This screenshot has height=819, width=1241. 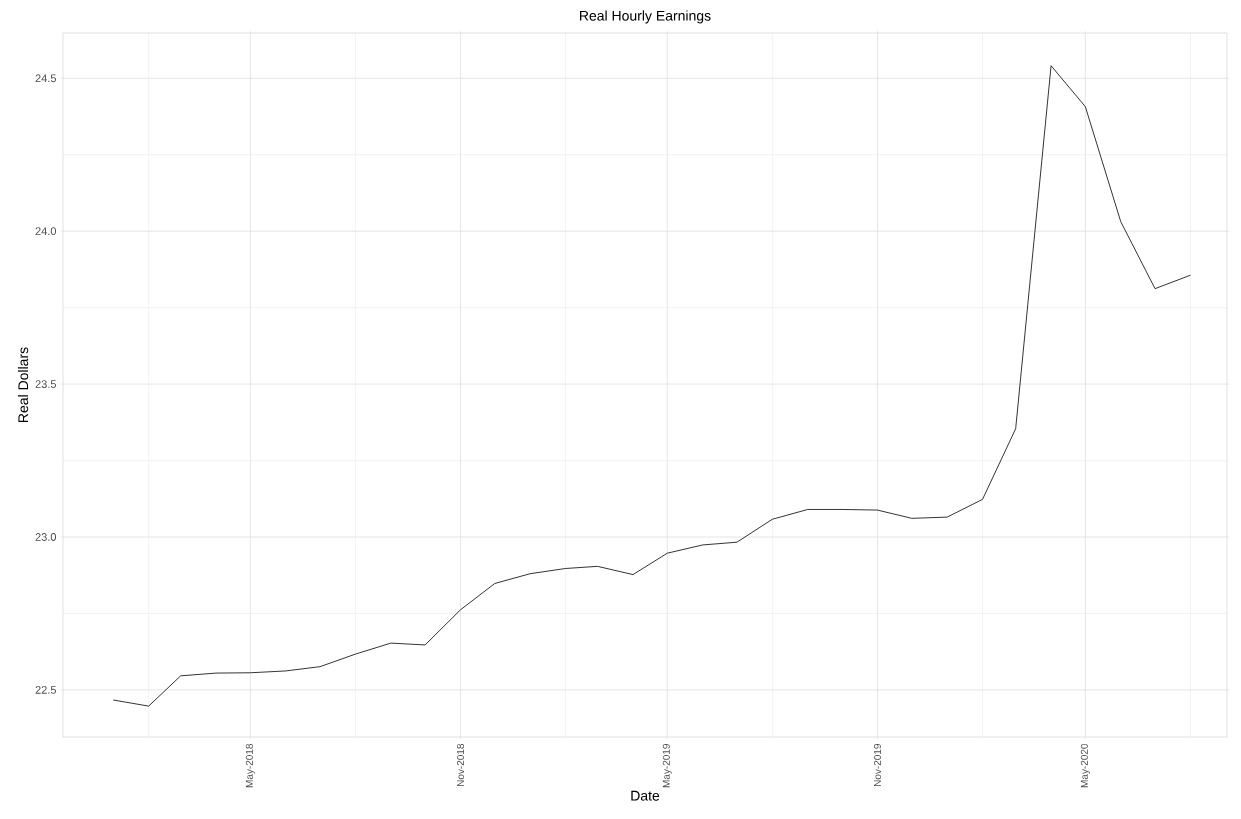 What do you see at coordinates (645, 795) in the screenshot?
I see `x-axis-title: Date` at bounding box center [645, 795].